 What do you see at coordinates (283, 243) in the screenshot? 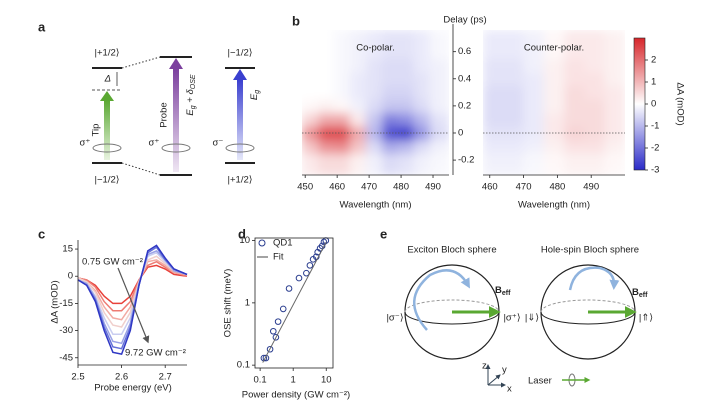
I see `legend-label: QD1` at bounding box center [283, 243].